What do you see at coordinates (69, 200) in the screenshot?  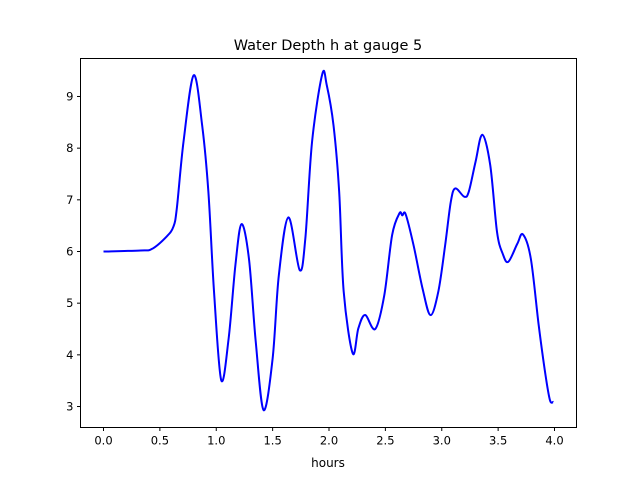 I see `y-tick-label: 7` at bounding box center [69, 200].